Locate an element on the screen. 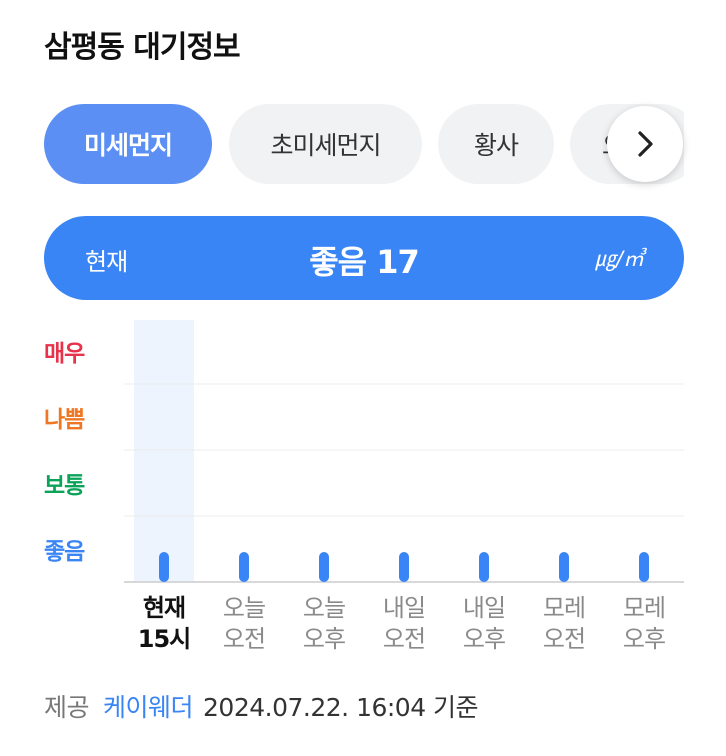 The image size is (726, 756). level-label: 보통 is located at coordinates (64, 486).